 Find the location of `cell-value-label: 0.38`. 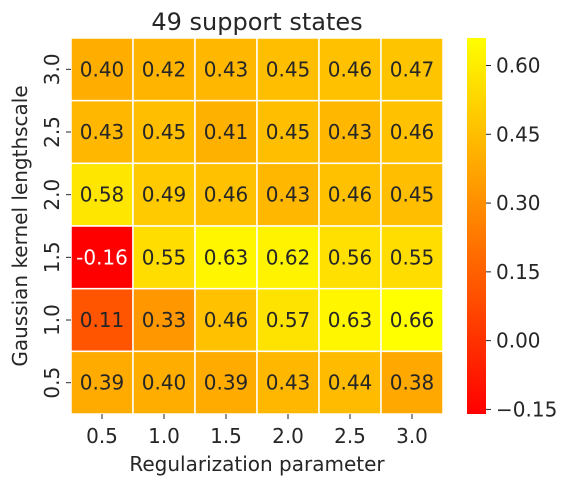

cell-value-label: 0.38 is located at coordinates (412, 383).